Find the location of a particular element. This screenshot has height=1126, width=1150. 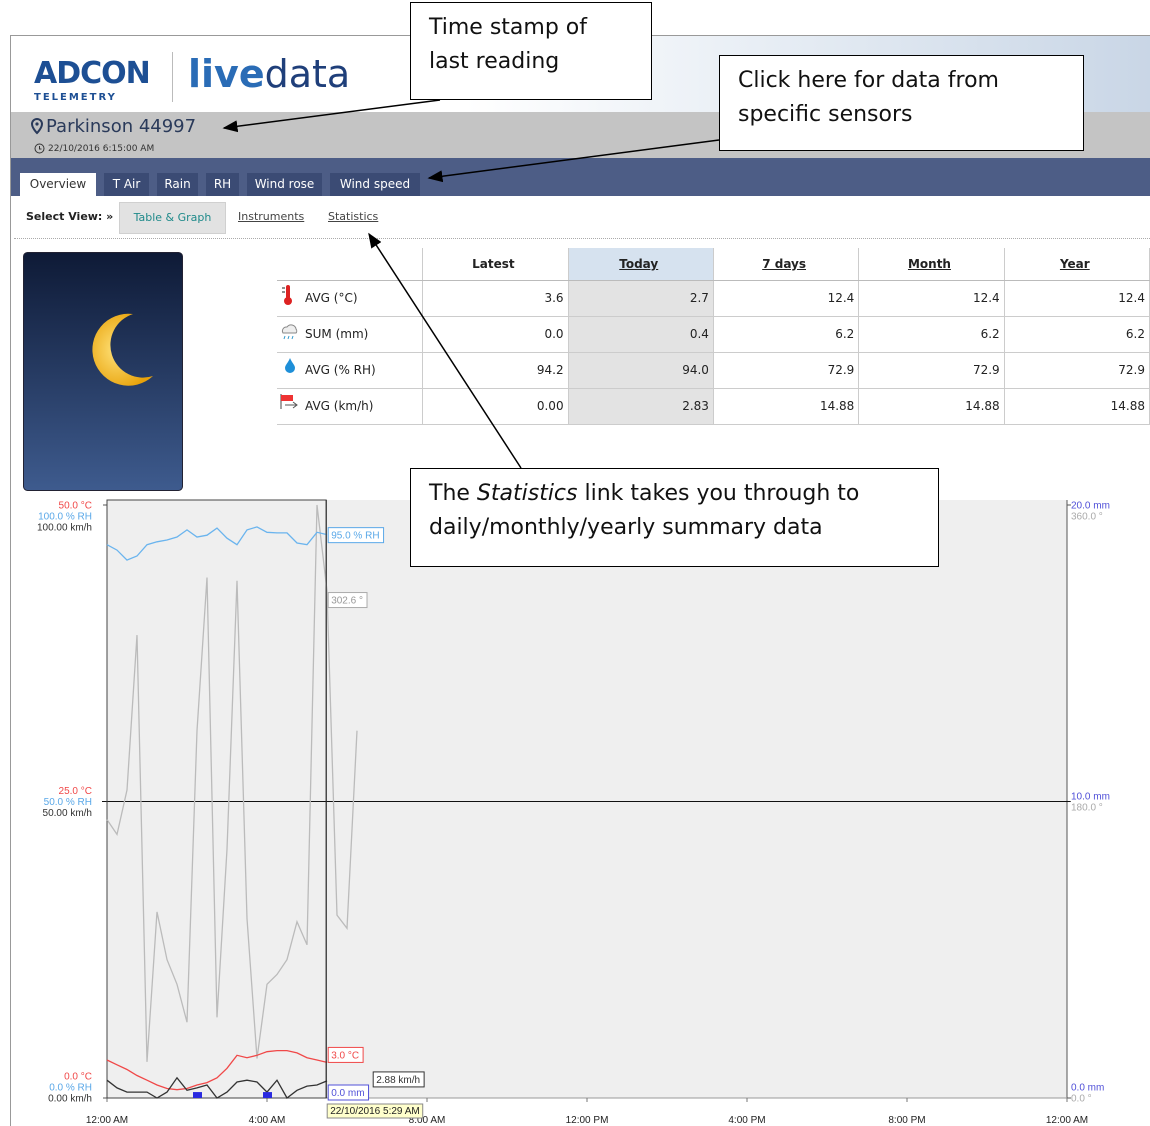

right-axis-label: 20.0 mm is located at coordinates (1090, 506).